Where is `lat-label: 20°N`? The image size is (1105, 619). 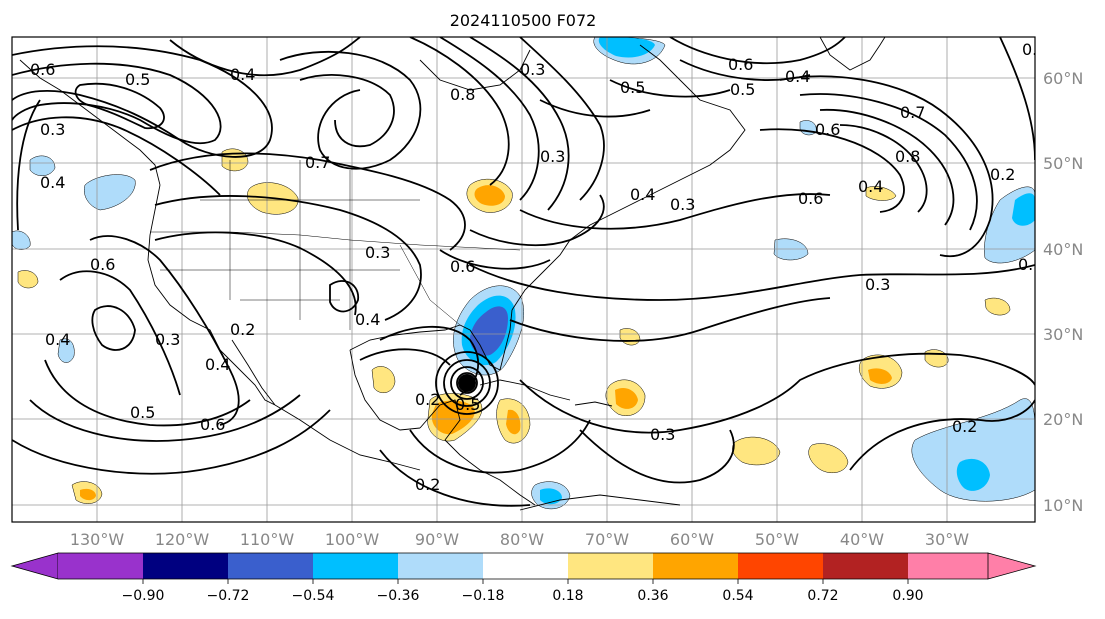 lat-label: 20°N is located at coordinates (1063, 419).